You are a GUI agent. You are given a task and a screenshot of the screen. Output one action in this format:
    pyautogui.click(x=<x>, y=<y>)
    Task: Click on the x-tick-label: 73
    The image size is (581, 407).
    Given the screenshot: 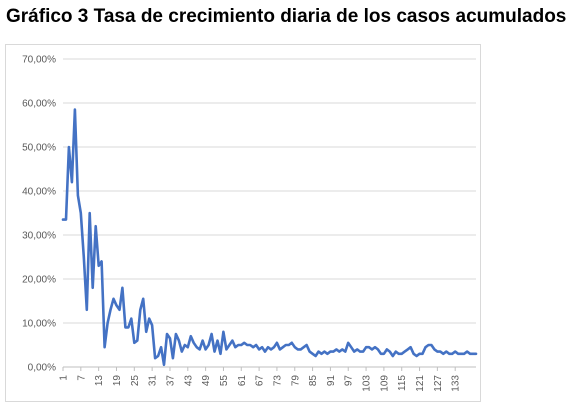 What is the action you would take?
    pyautogui.click(x=277, y=381)
    